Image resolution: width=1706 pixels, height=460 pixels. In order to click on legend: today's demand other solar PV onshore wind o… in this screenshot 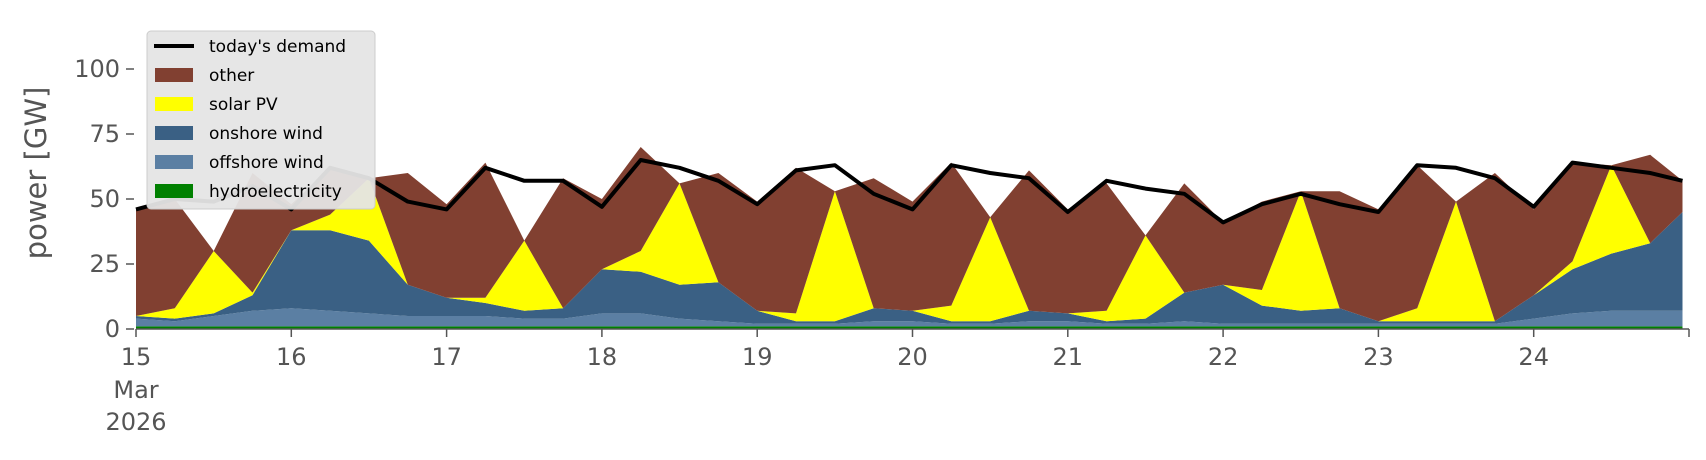, I will do `click(261, 120)`.